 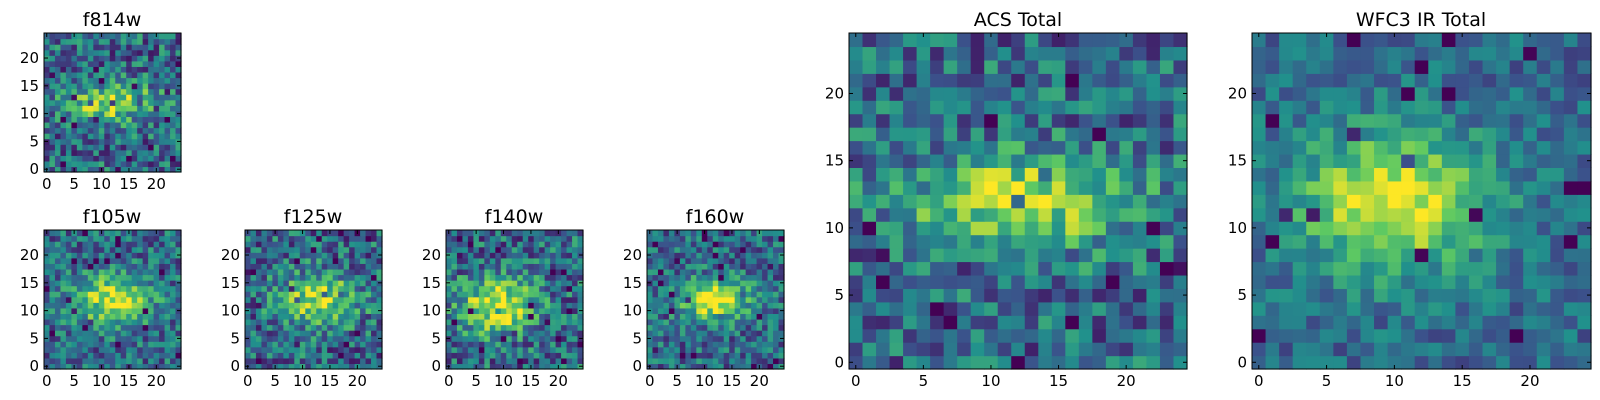 I want to click on y-tick-label: 0, so click(x=436, y=366).